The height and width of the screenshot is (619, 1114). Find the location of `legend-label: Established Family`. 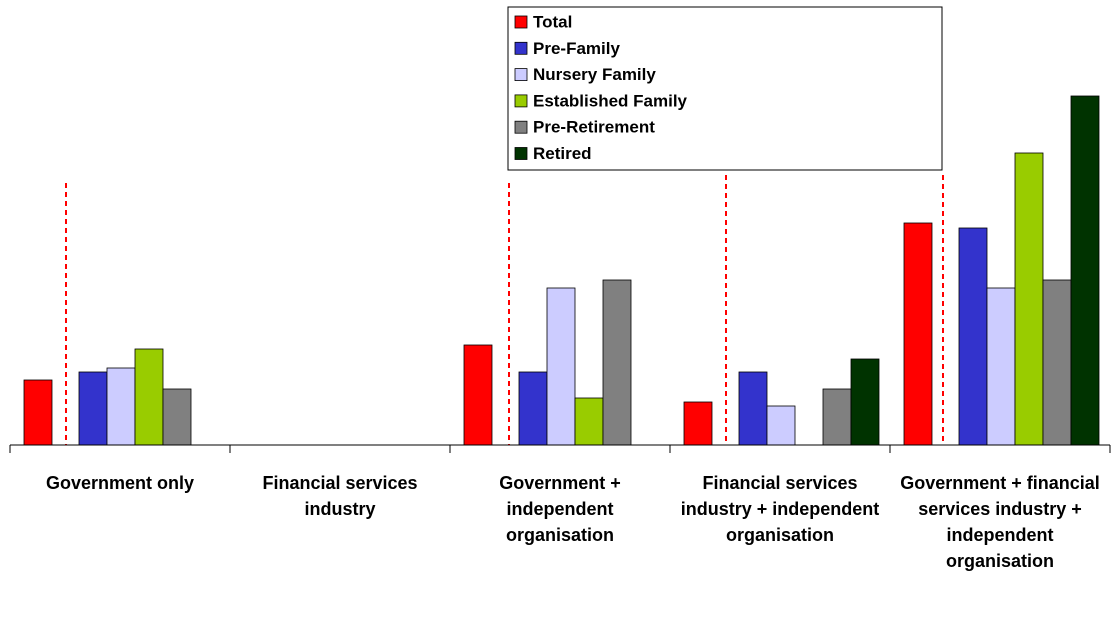

legend-label: Established Family is located at coordinates (610, 100).